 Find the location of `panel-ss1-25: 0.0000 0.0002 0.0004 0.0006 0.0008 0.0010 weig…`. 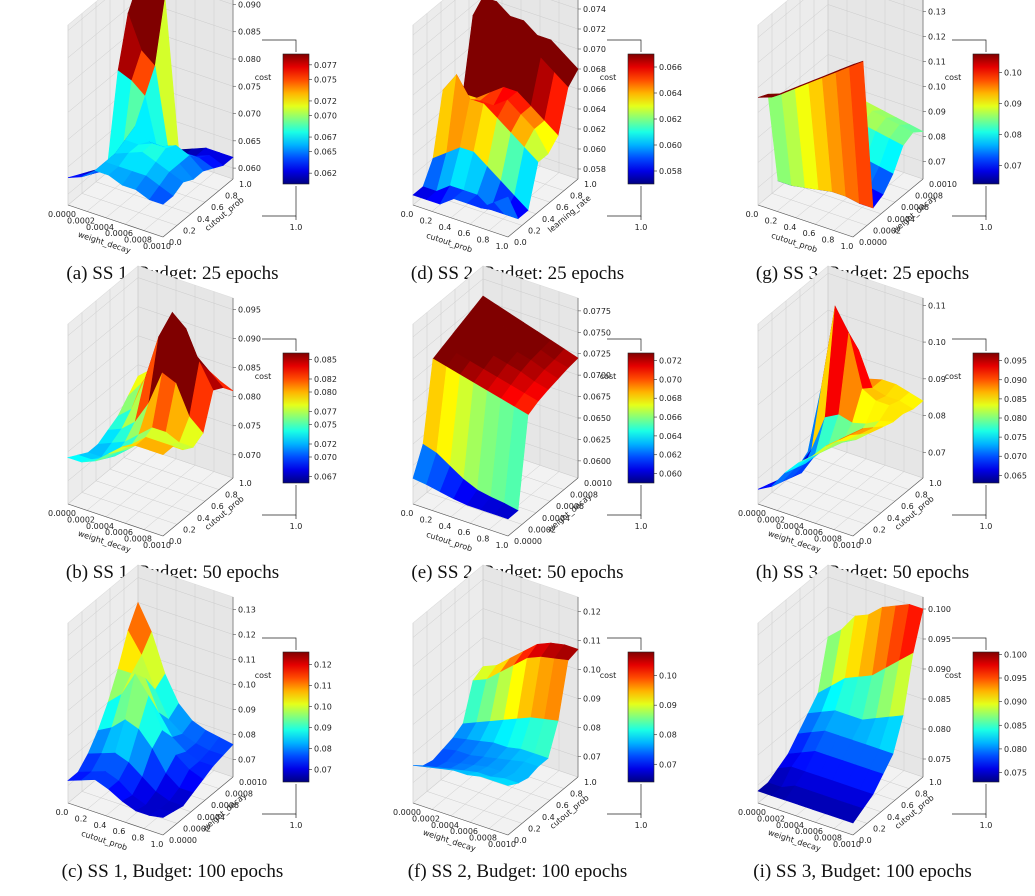

panel-ss1-25: 0.0000 0.0002 0.0004 0.0006 0.0008 0.0010 weig… is located at coordinates (172, 149).